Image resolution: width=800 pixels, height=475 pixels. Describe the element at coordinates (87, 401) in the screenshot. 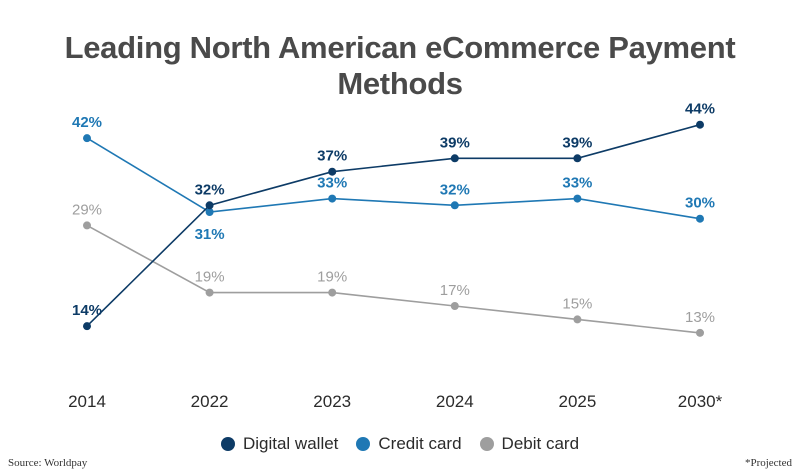

I see `x-tick-label: 2014` at that location.